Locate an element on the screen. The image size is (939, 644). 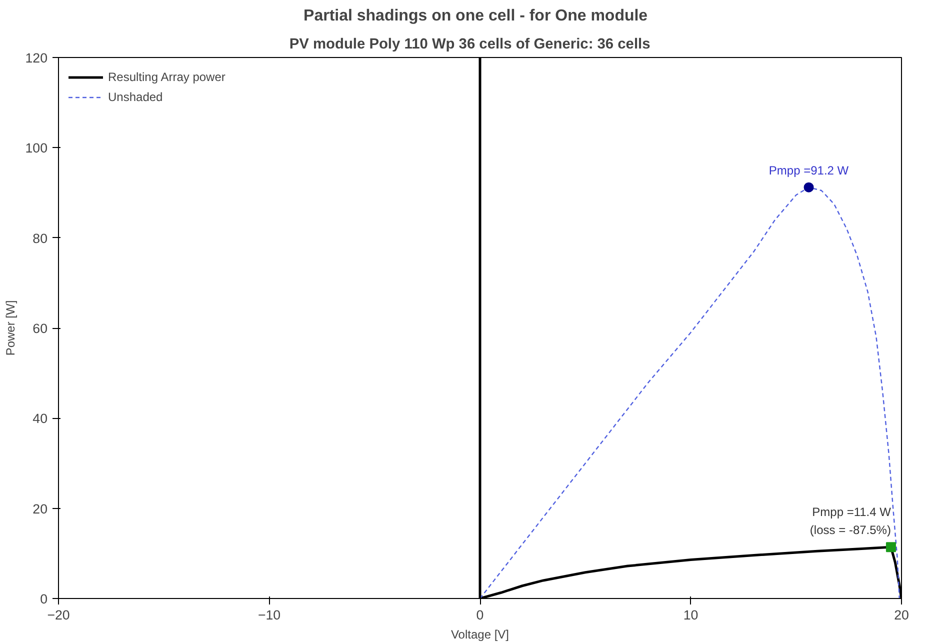
y-tick-label: 40 is located at coordinates (40, 418).